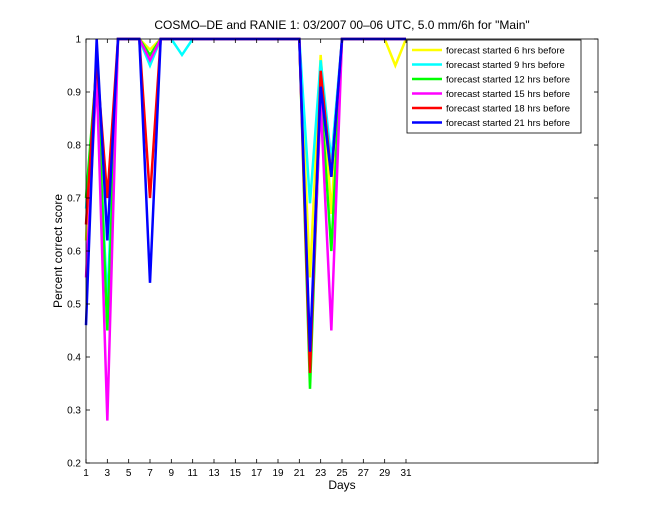 The width and height of the screenshot is (660, 520). What do you see at coordinates (508, 79) in the screenshot?
I see `legend-label-3: forecast started 12 hrs before` at bounding box center [508, 79].